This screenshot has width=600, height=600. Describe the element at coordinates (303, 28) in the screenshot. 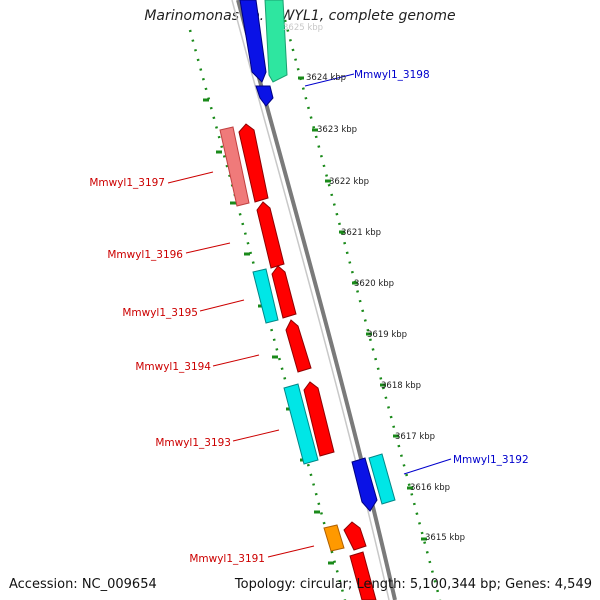

I see `kbp-tick-label: 3625 kbp` at that location.